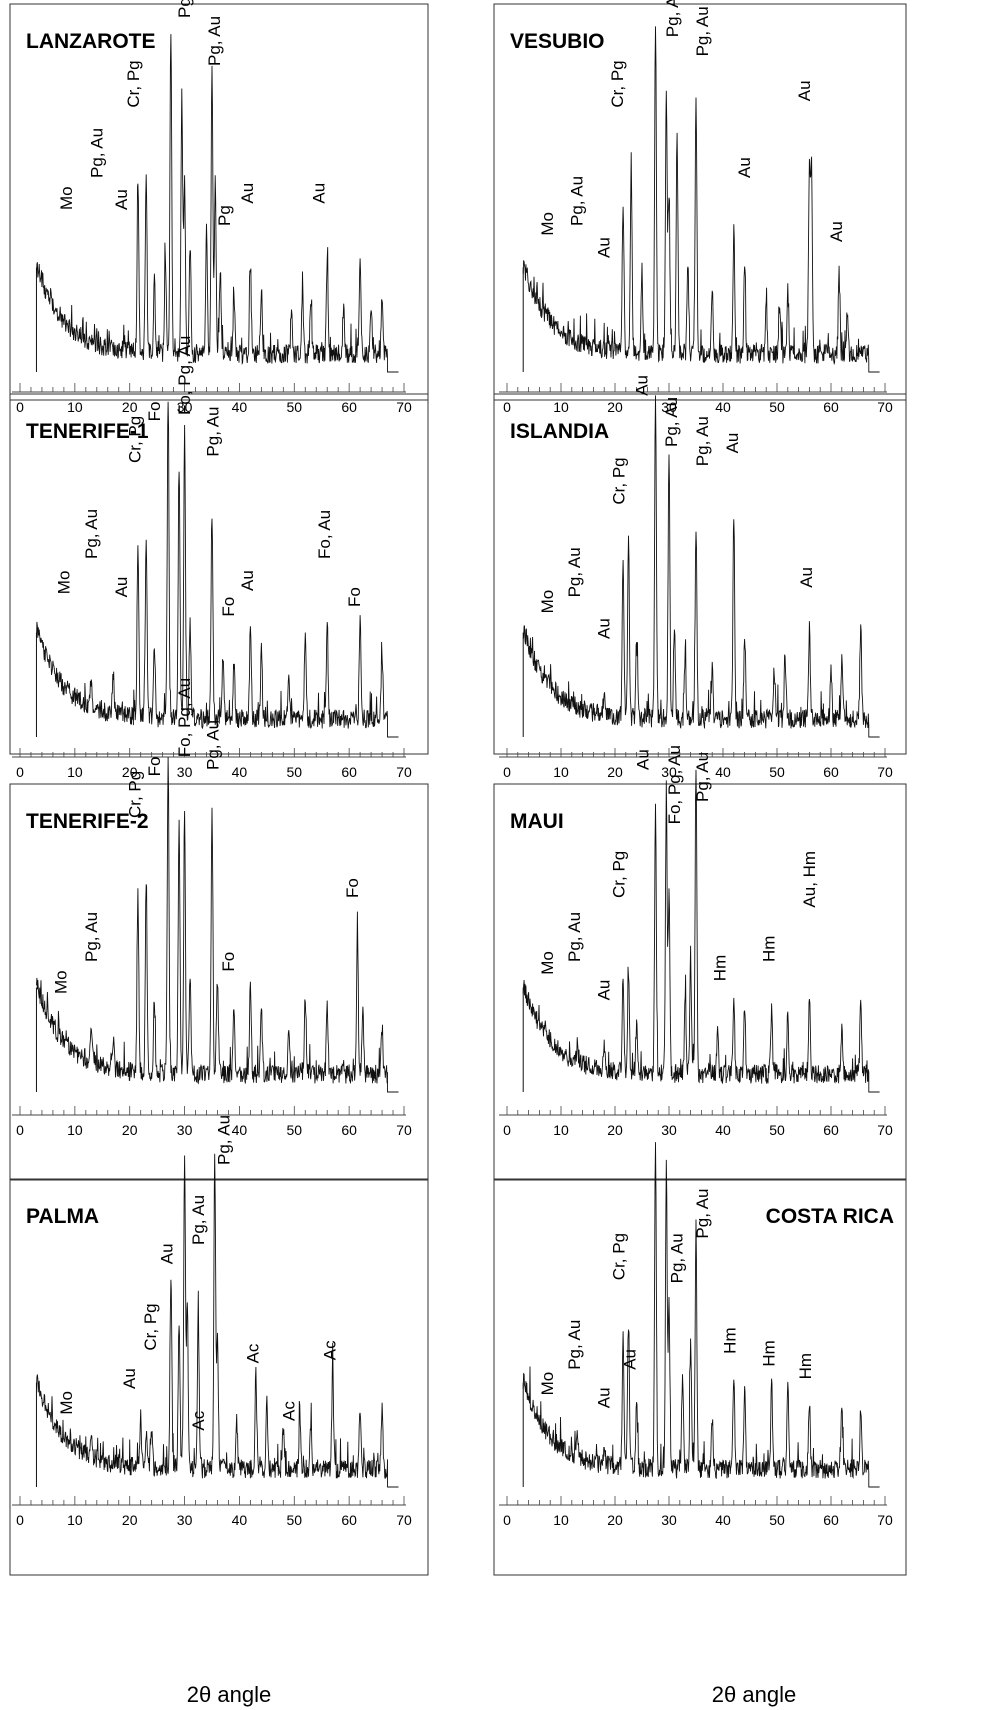 The width and height of the screenshot is (984, 1710). Describe the element at coordinates (87, 431) in the screenshot. I see `panel-title: TENERIFE-1` at that location.